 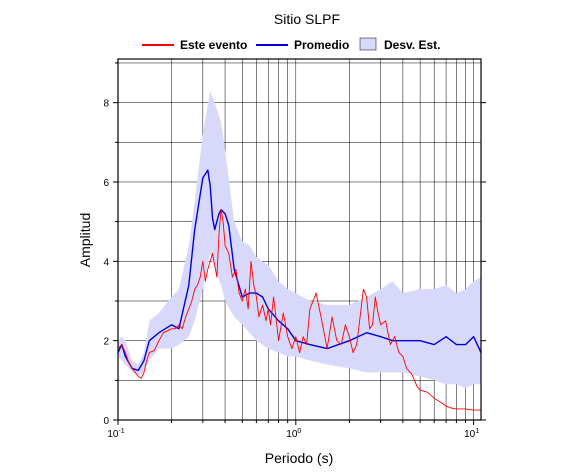 What do you see at coordinates (307, 19) in the screenshot?
I see `chart-title: Sitio SLPF` at bounding box center [307, 19].